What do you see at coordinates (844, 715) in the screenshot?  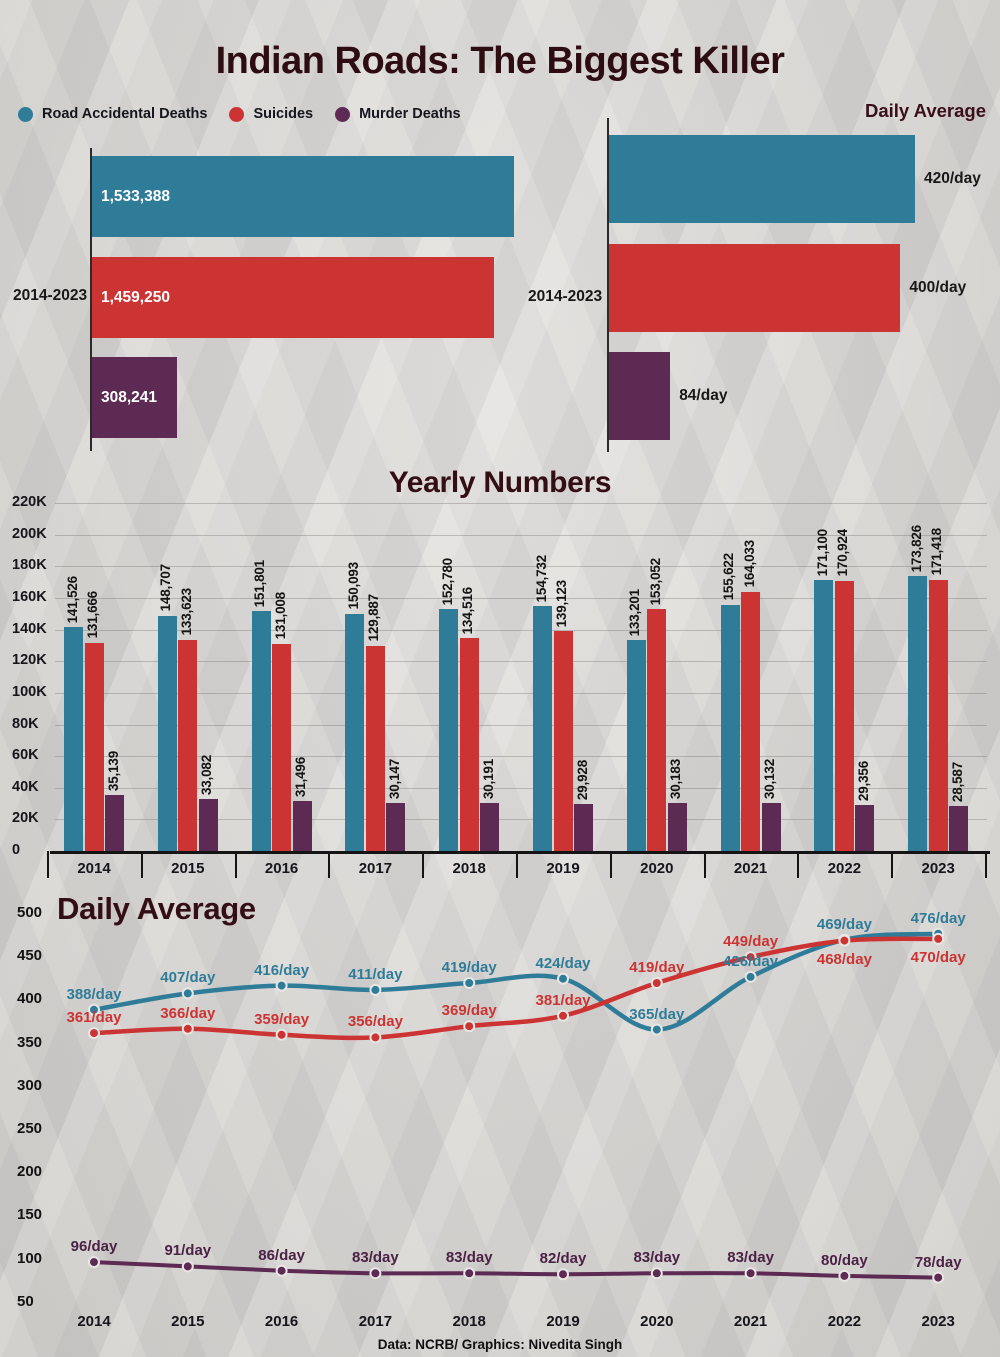 I see `yearly-bar-suicides-2022` at bounding box center [844, 715].